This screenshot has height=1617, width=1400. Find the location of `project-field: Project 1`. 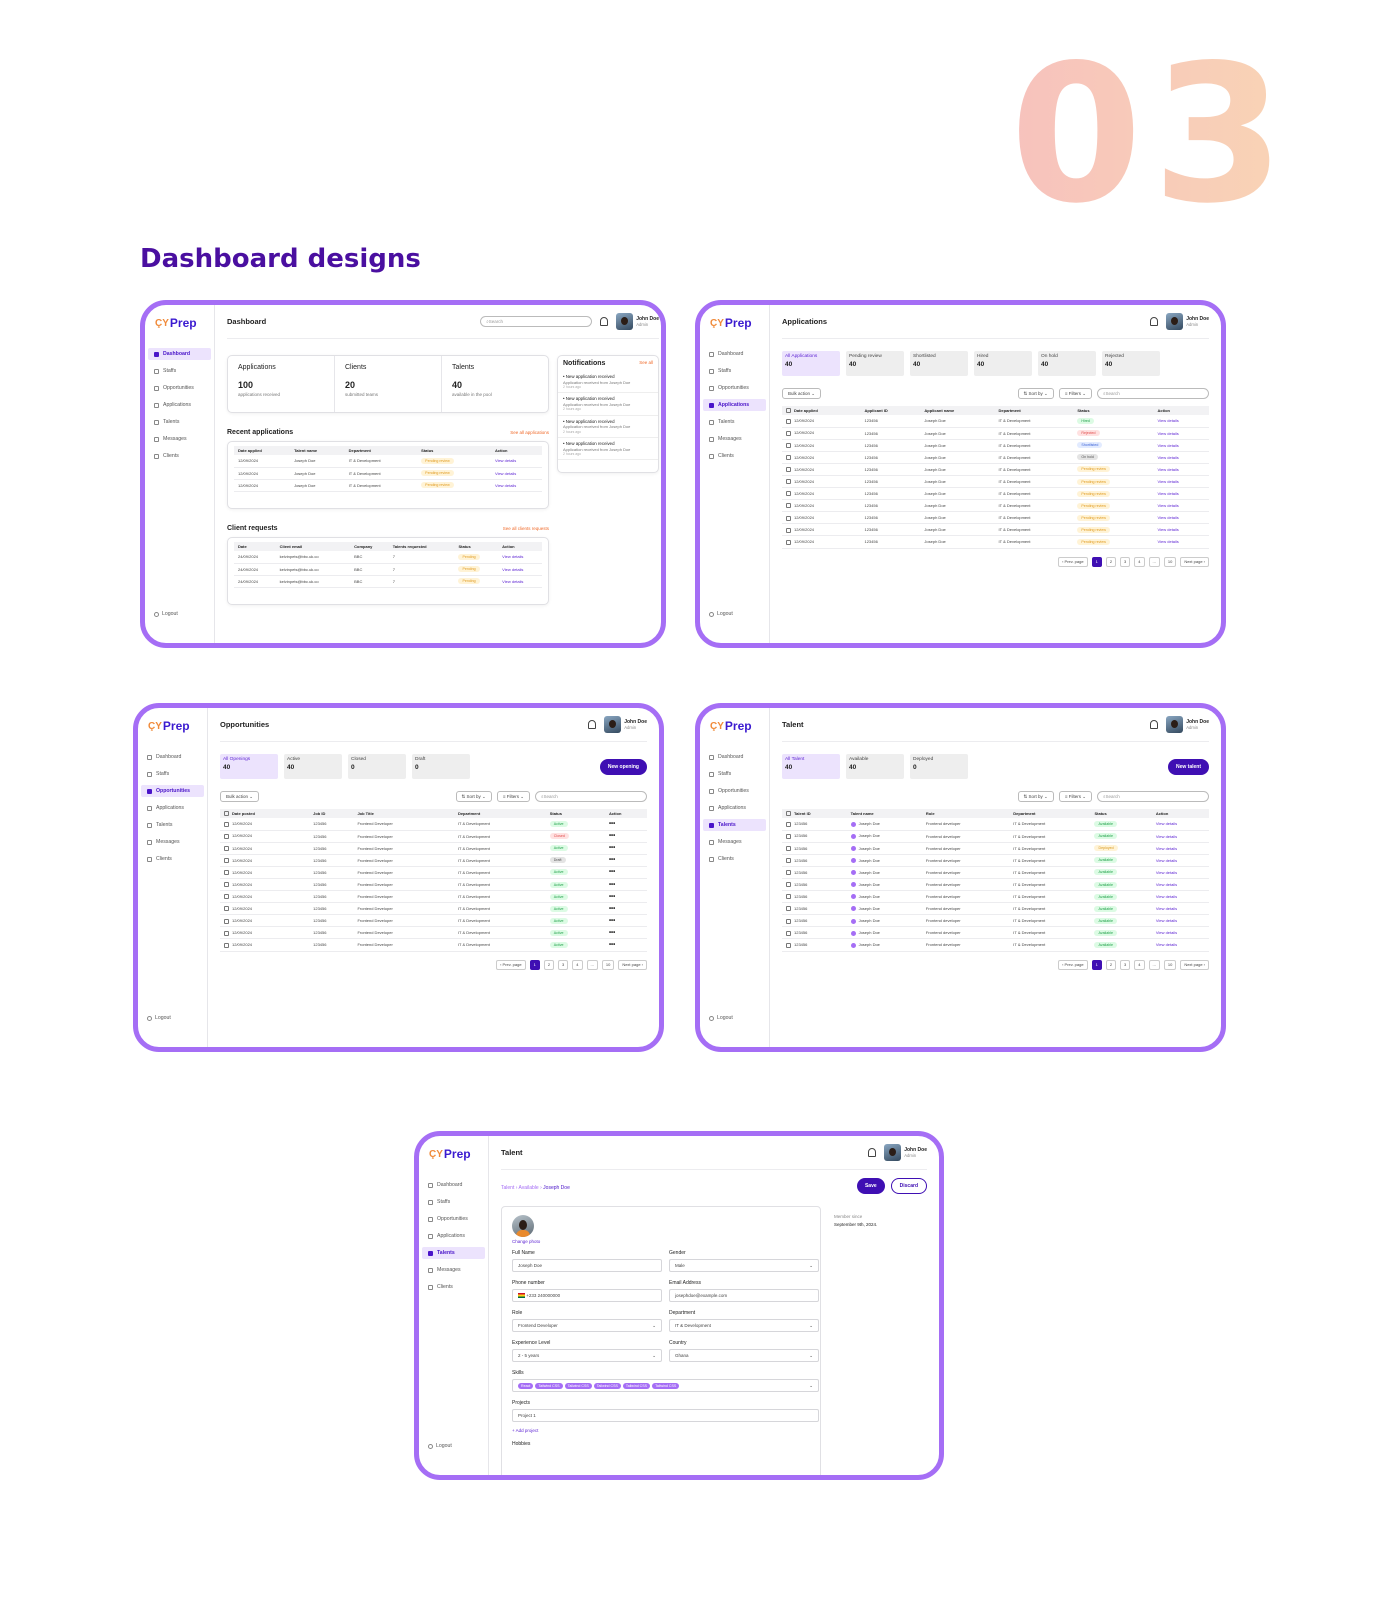

project-field: Project 1 is located at coordinates (665, 1415).